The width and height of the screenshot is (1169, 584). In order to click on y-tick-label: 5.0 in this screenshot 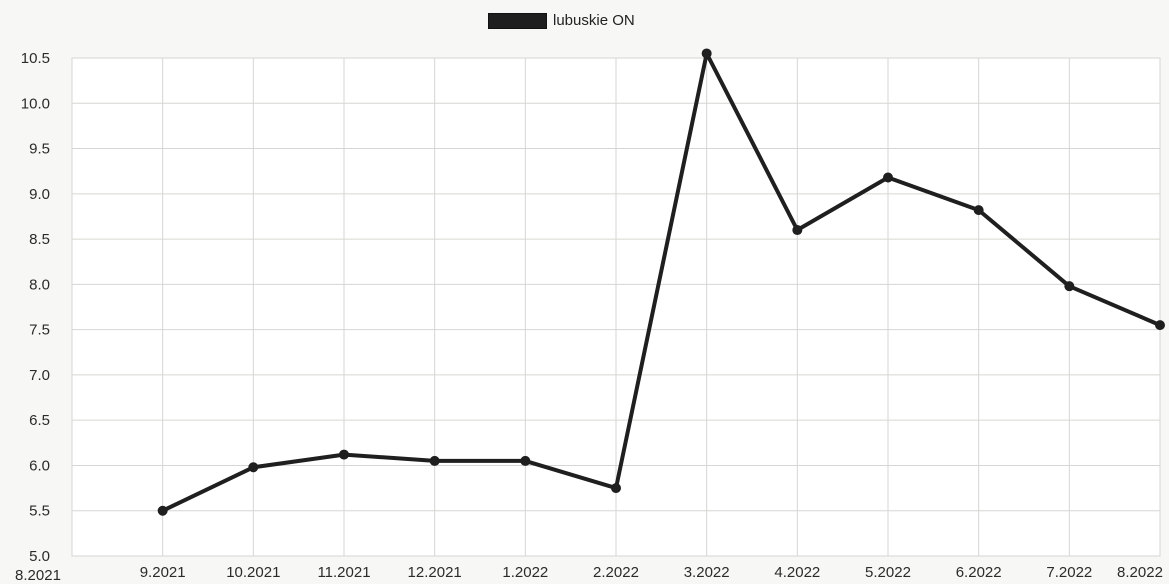, I will do `click(39, 556)`.